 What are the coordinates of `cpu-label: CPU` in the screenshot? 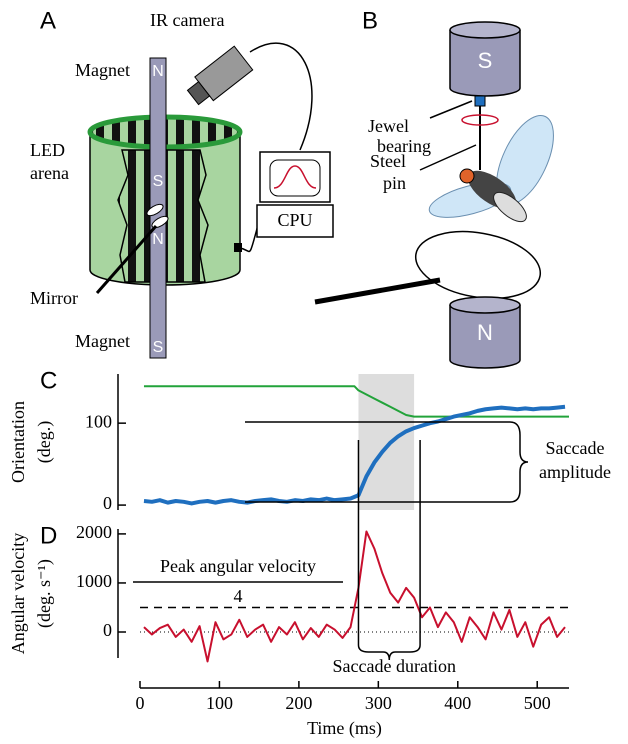 It's located at (294, 220).